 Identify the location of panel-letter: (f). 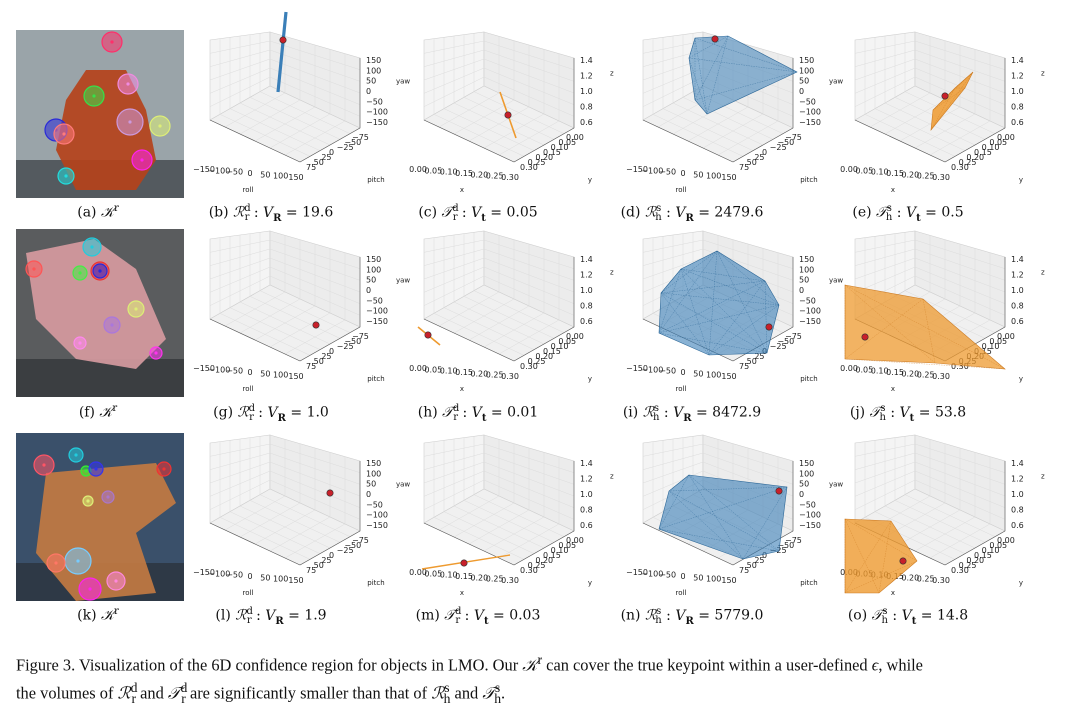
(89, 412).